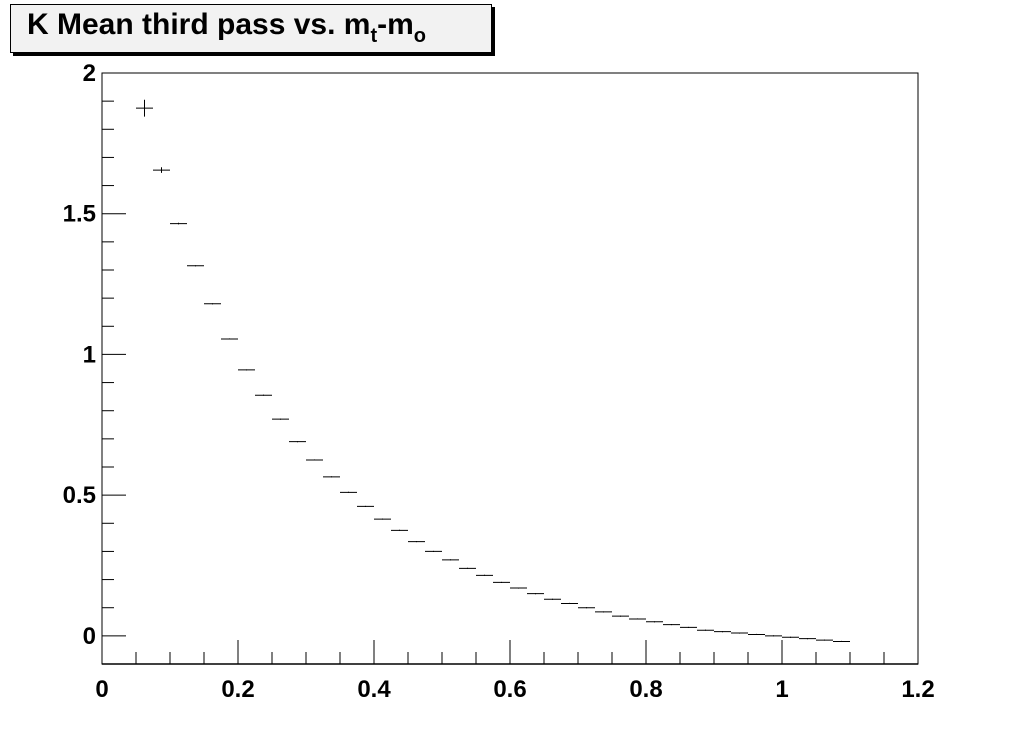 This screenshot has width=1020, height=740. What do you see at coordinates (79, 495) in the screenshot?
I see `y-tick-label: 0.5` at bounding box center [79, 495].